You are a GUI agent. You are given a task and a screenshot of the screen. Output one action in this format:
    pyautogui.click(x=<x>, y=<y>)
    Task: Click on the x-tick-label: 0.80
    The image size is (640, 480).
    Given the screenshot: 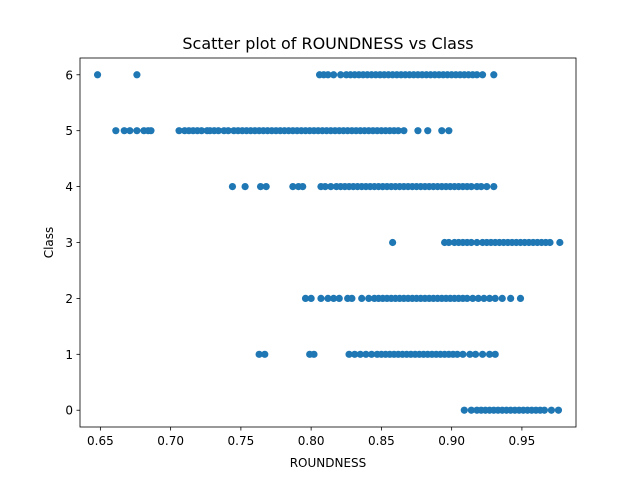 What is the action you would take?
    pyautogui.click(x=311, y=441)
    